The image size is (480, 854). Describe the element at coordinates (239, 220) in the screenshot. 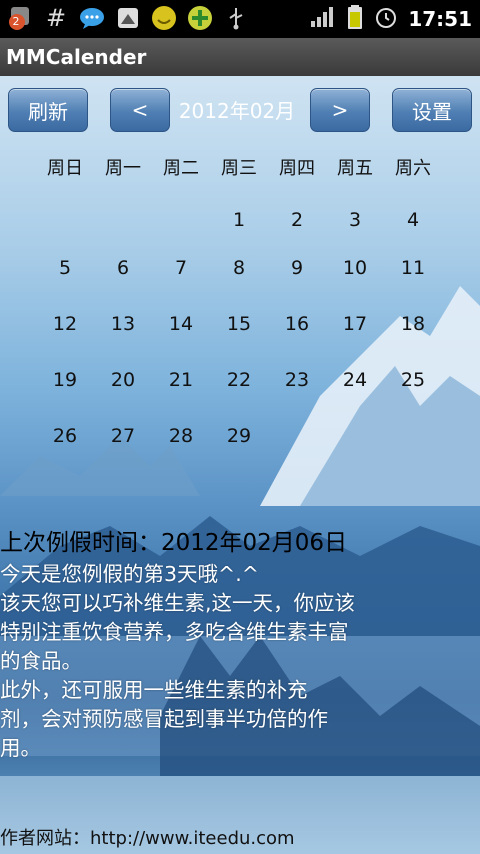

I see `calendar-day: 1` at that location.